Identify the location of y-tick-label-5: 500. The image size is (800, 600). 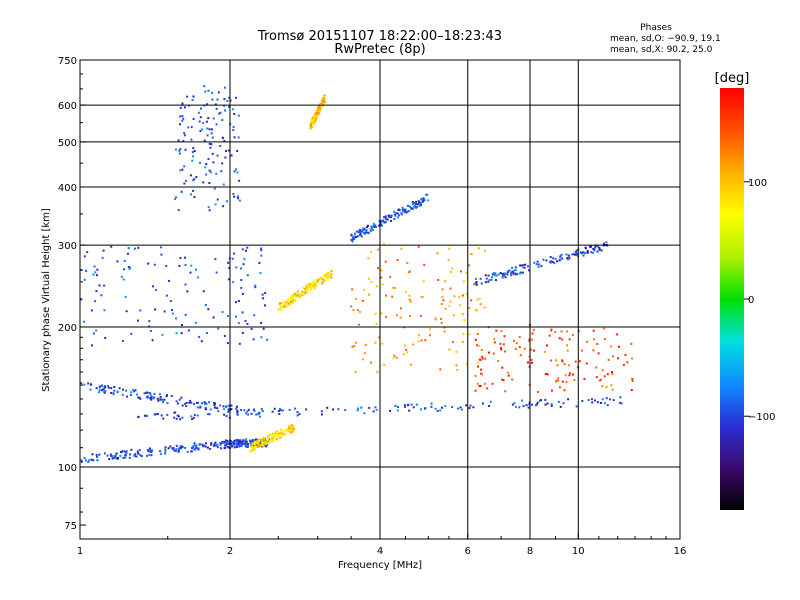
(67, 143).